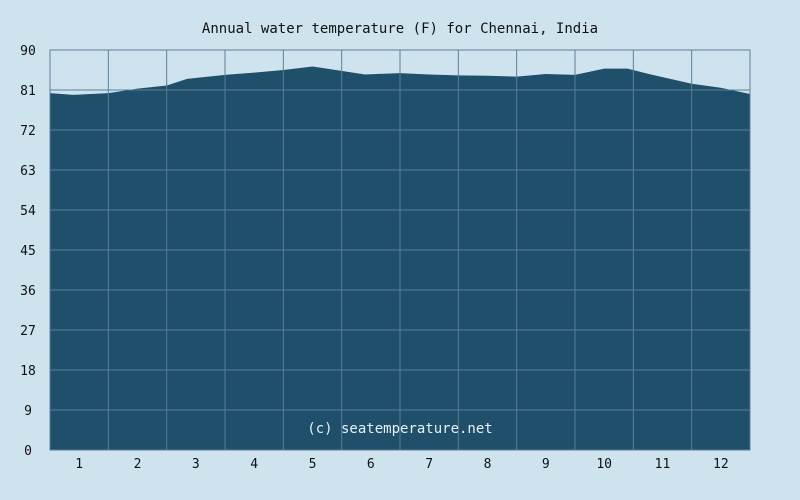  I want to click on x-tick-label: 9, so click(546, 464).